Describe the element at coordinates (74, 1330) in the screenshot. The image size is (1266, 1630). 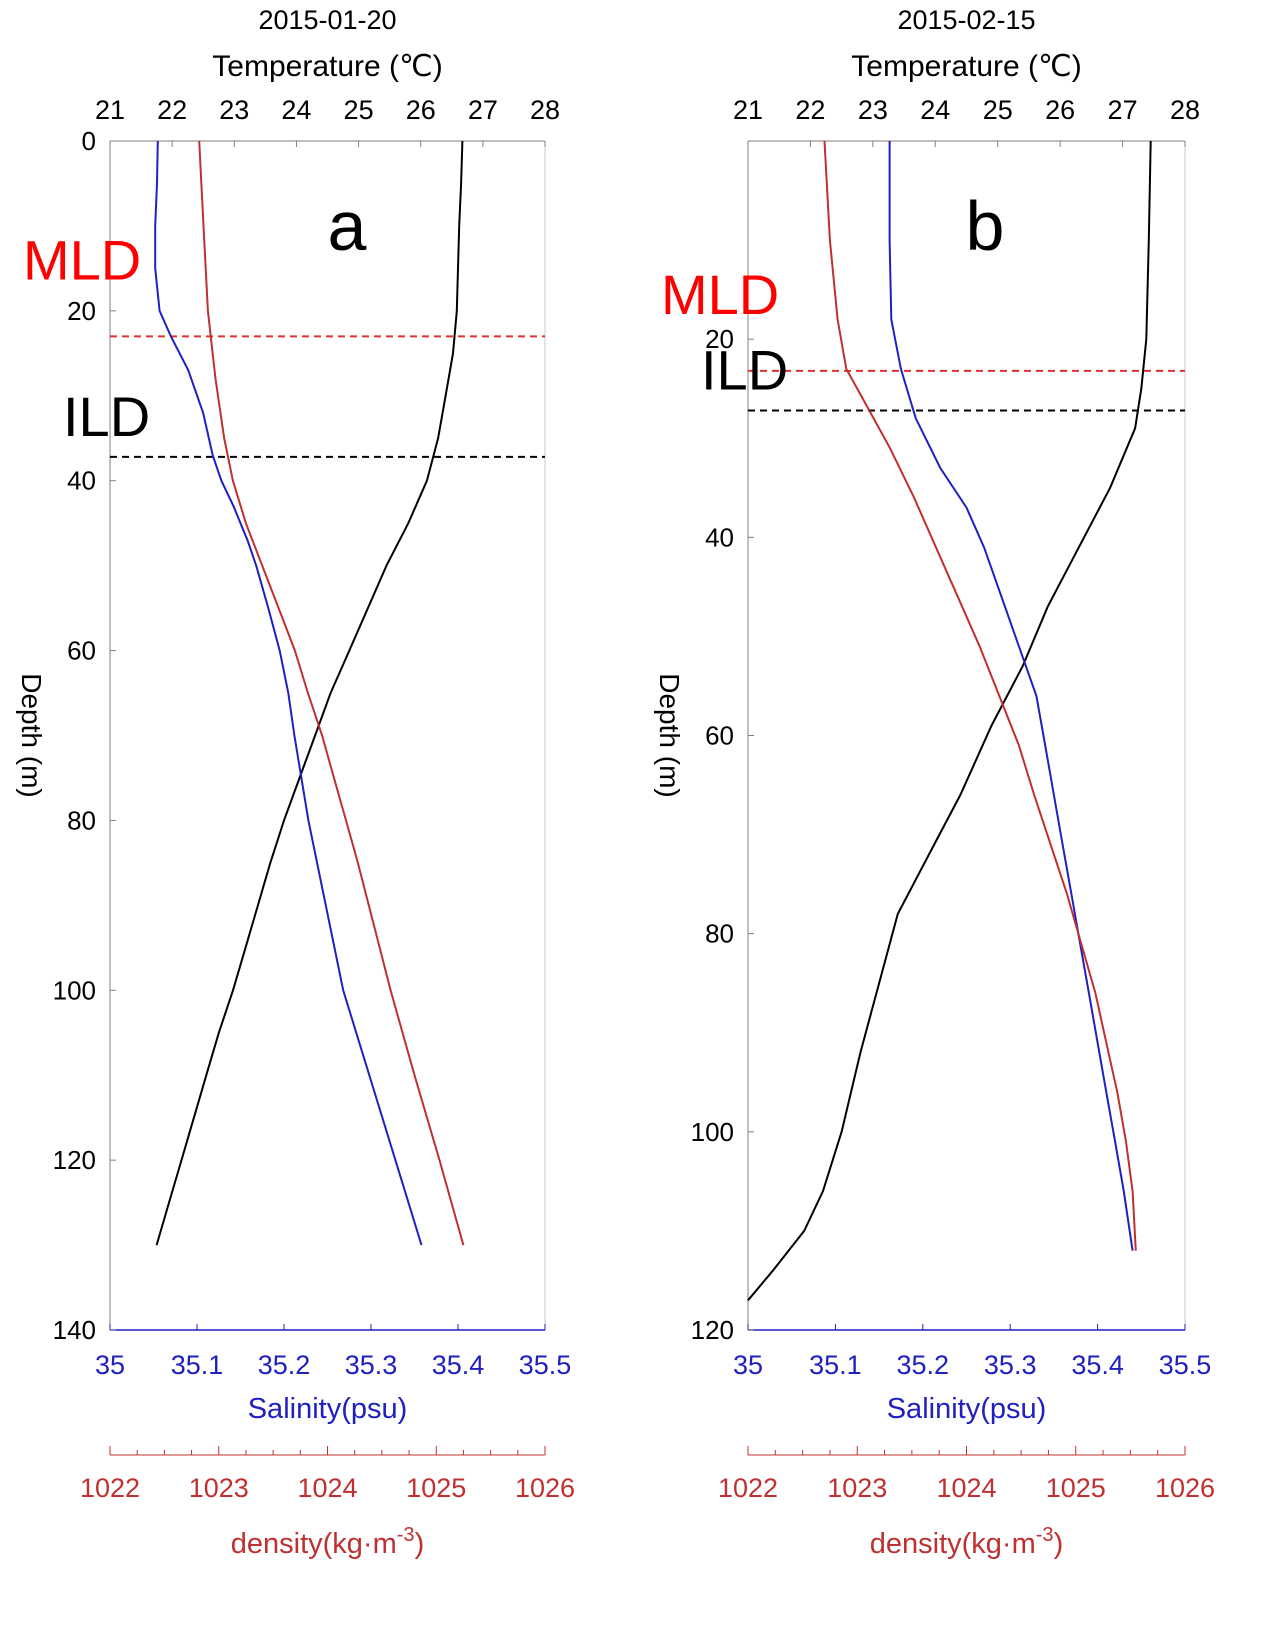
I see `depth-tick-label: 140` at that location.